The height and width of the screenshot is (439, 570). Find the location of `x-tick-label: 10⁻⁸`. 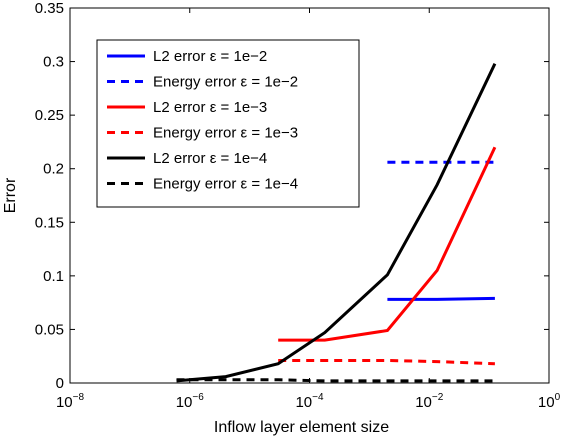

x-tick-label: 10⁻⁸ is located at coordinates (70, 401).